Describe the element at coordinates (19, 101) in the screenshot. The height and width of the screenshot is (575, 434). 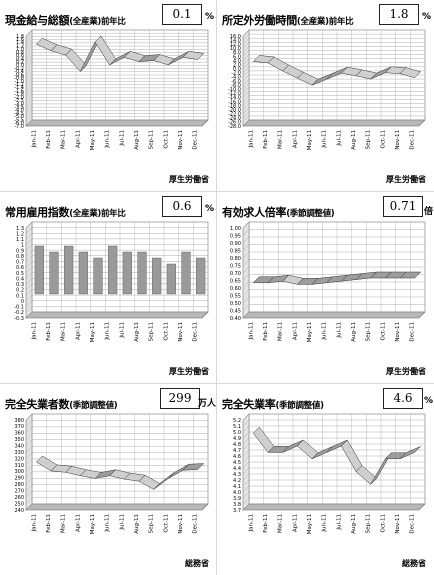
I see `y-tick-label: -2.5` at that location.